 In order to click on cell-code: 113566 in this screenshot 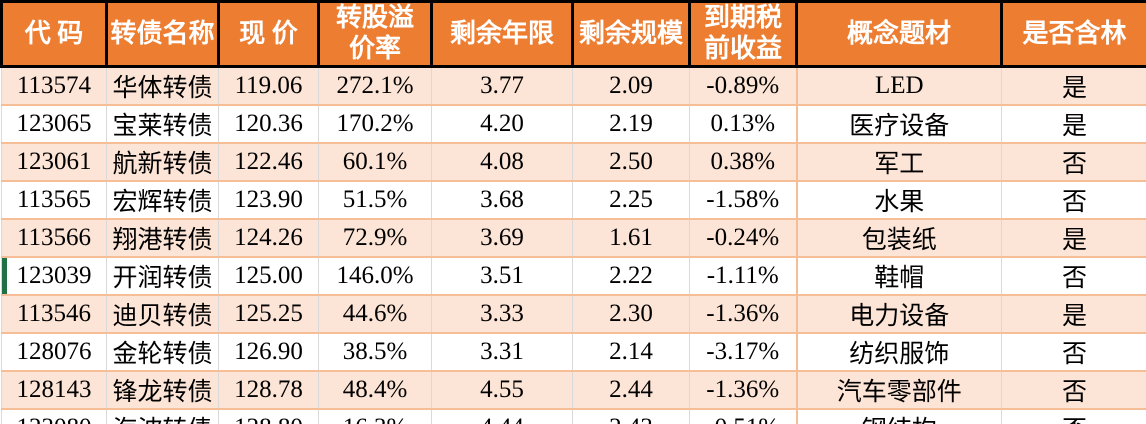, I will do `click(54, 238)`.